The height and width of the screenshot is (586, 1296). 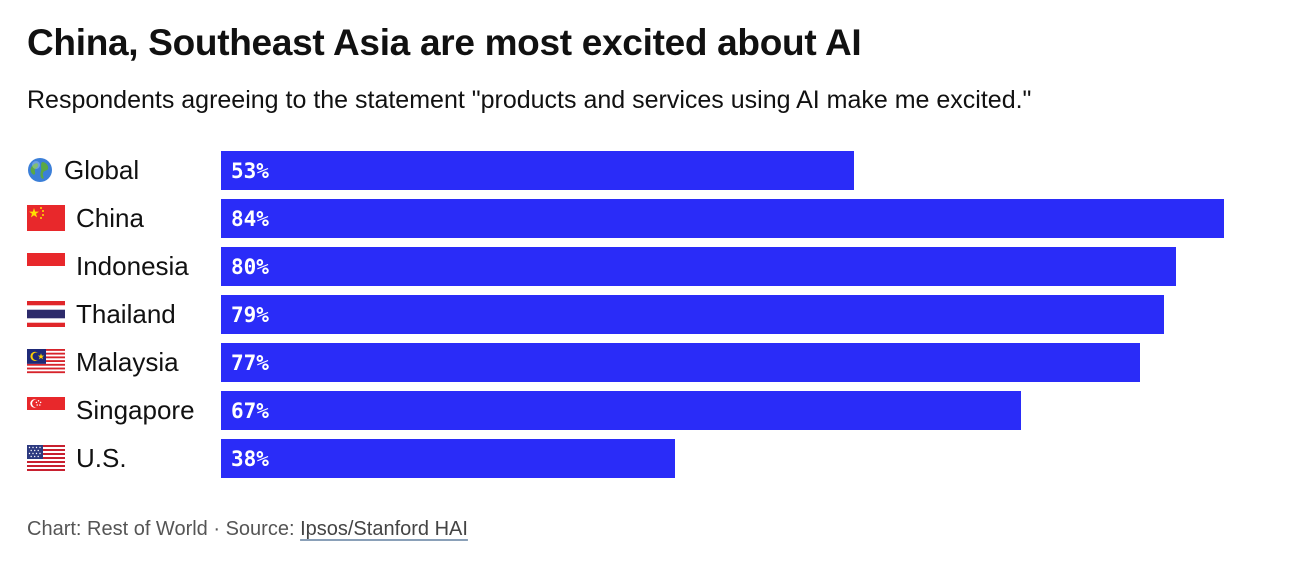 I want to click on china-flag-icon, so click(x=46, y=218).